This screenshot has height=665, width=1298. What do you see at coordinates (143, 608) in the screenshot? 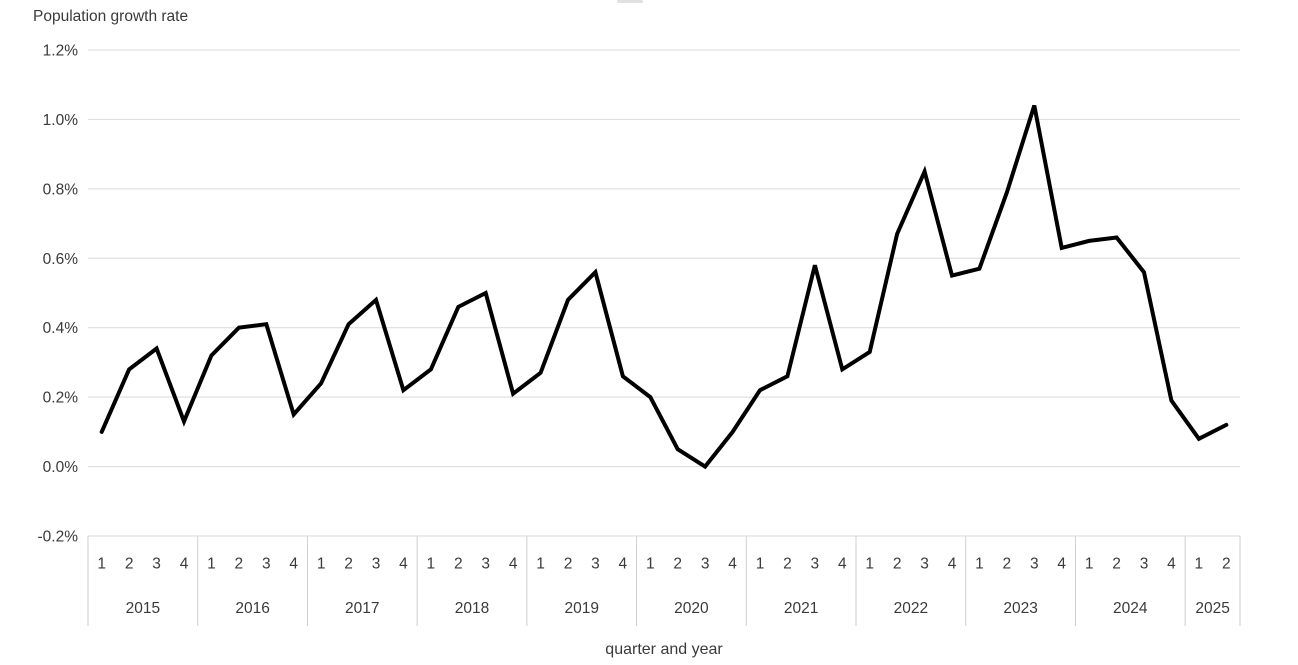
I see `year-label: 2015` at bounding box center [143, 608].